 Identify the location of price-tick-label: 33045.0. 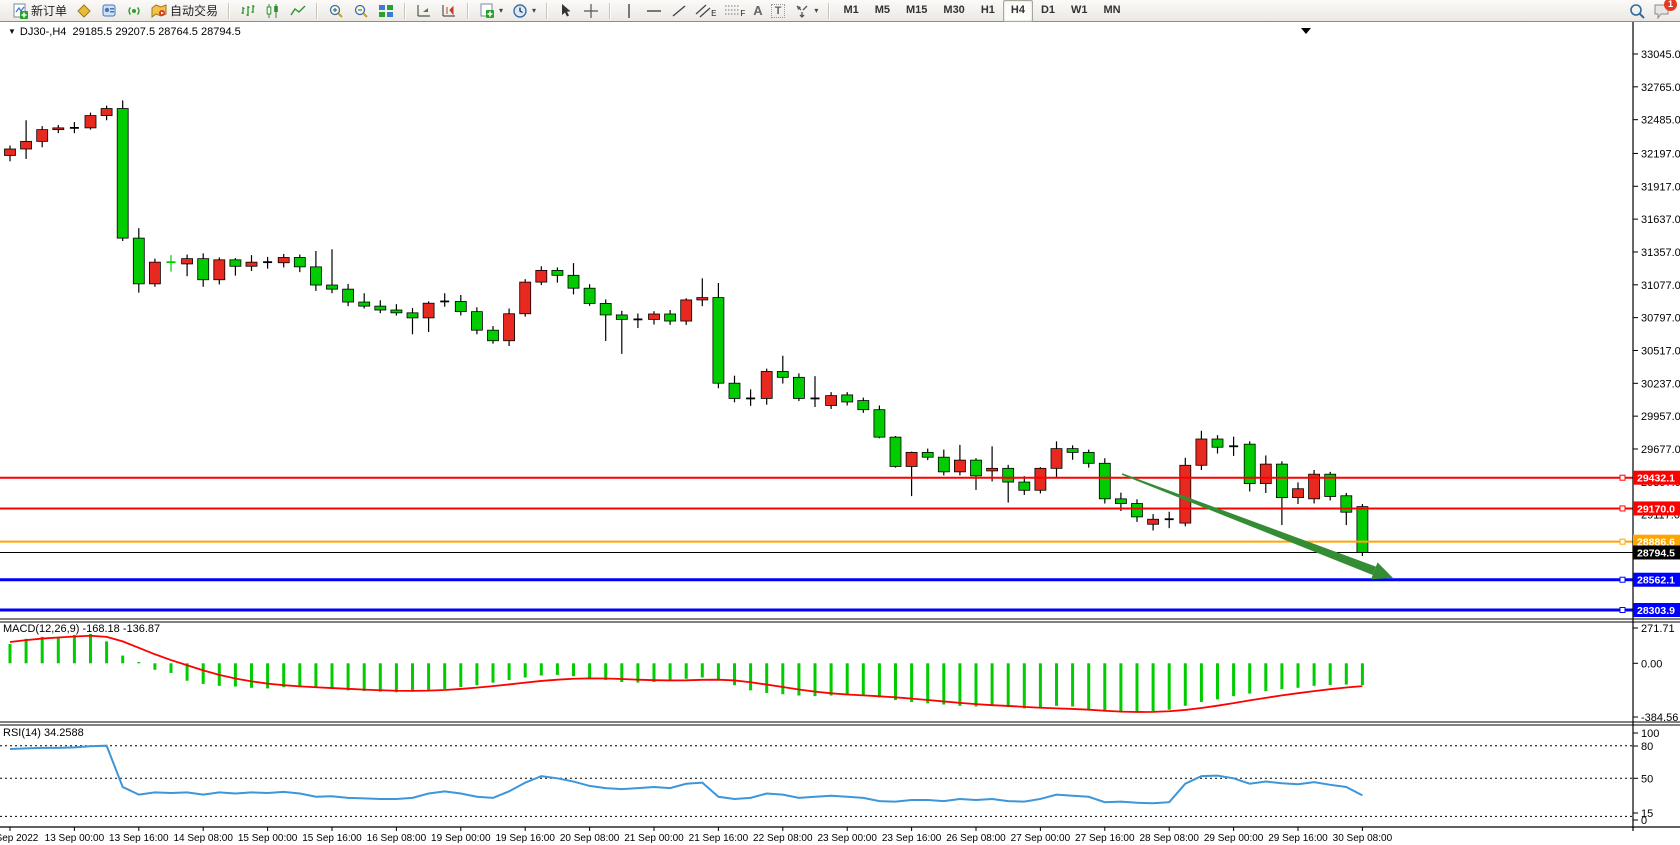
(1660, 55).